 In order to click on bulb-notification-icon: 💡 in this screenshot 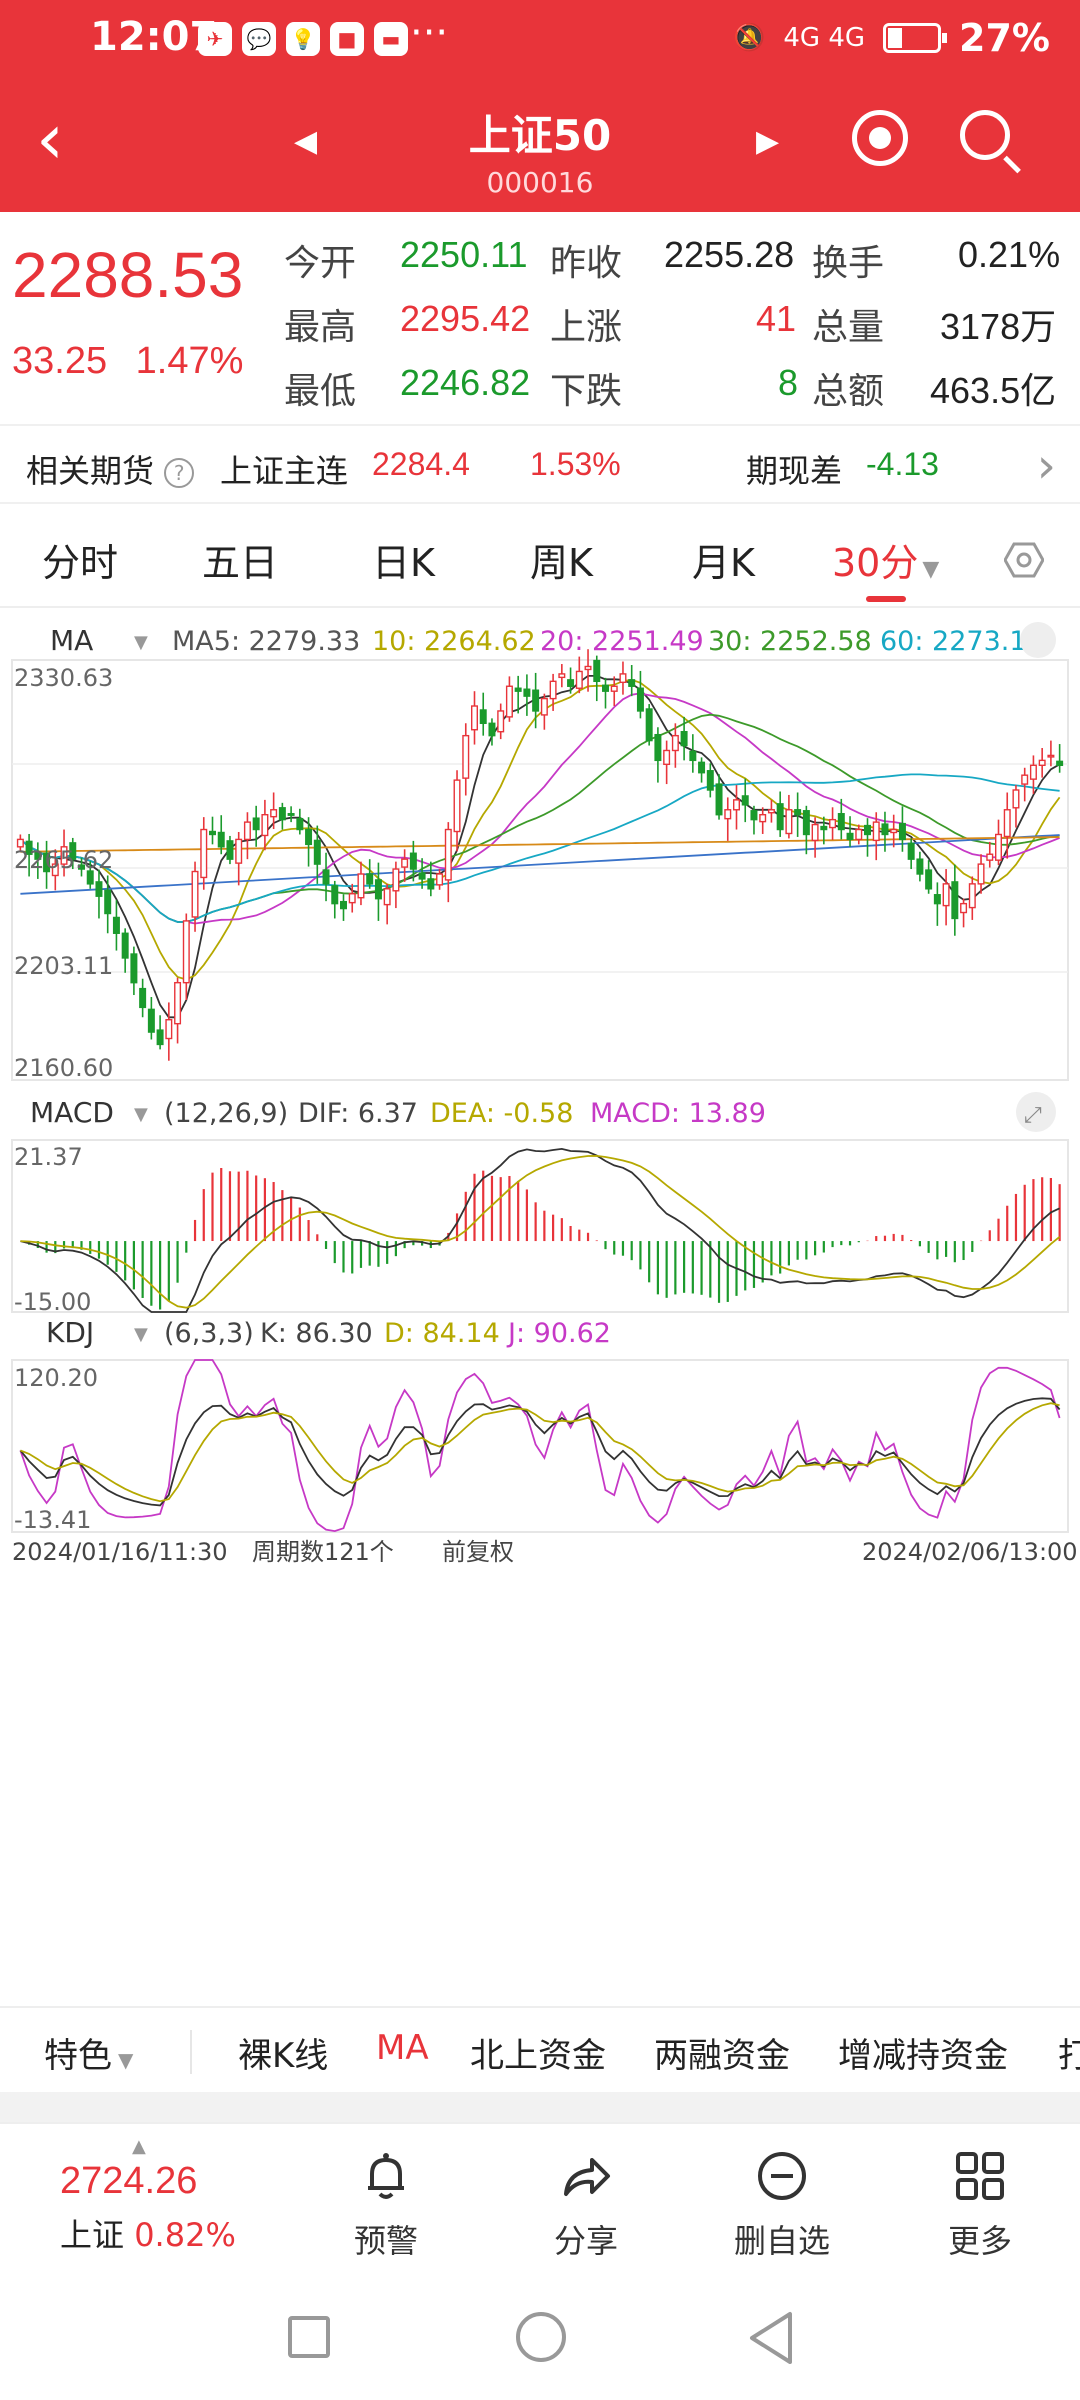, I will do `click(303, 39)`.